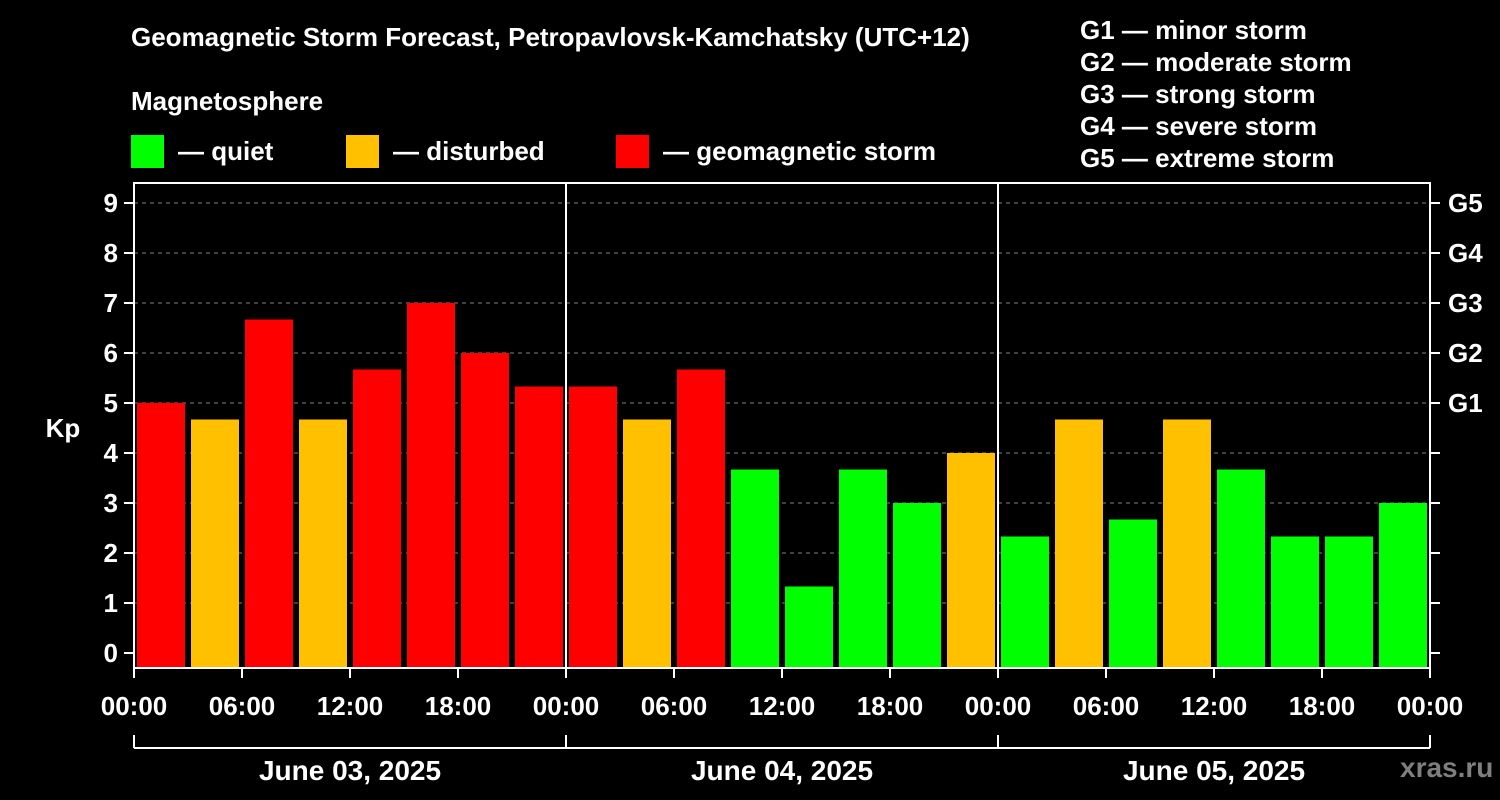 The width and height of the screenshot is (1500, 800). What do you see at coordinates (227, 101) in the screenshot?
I see `legend-heading: Magnetosphere` at bounding box center [227, 101].